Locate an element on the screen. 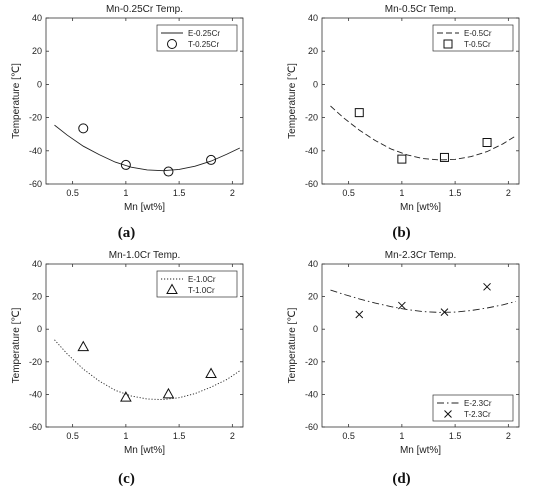 This screenshot has width=550, height=489. legend-label: E-0.5Cr is located at coordinates (478, 33).